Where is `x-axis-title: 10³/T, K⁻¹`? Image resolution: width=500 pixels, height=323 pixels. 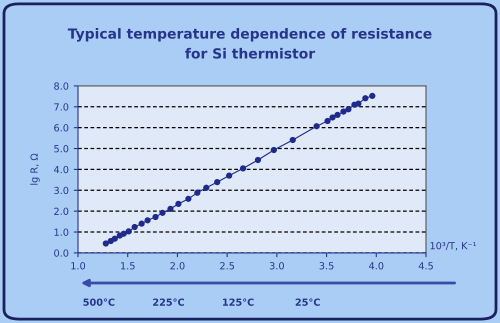
x-axis-title: 10³/T, K⁻¹ is located at coordinates (453, 246).